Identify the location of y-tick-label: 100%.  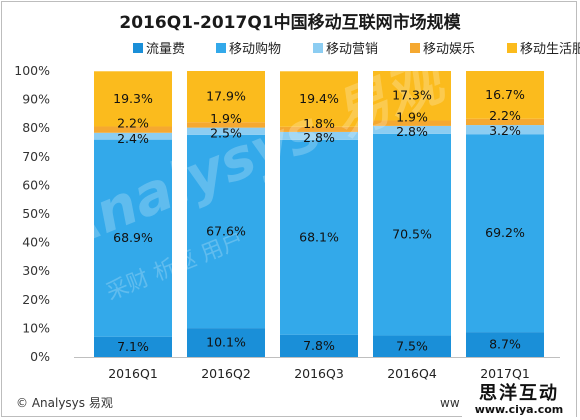
(32, 70).